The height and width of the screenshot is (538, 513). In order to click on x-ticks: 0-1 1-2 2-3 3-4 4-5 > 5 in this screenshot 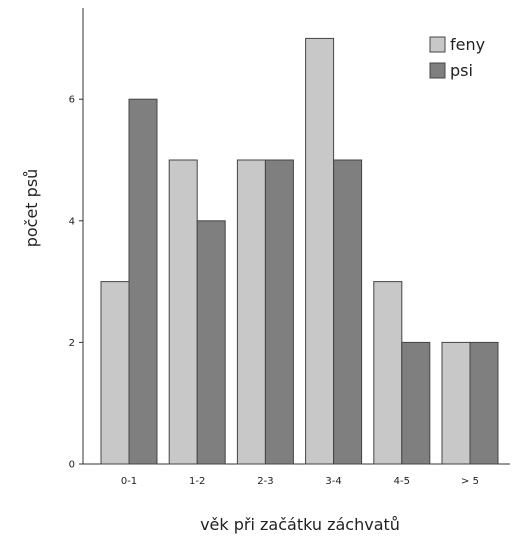, I will do `click(300, 481)`.